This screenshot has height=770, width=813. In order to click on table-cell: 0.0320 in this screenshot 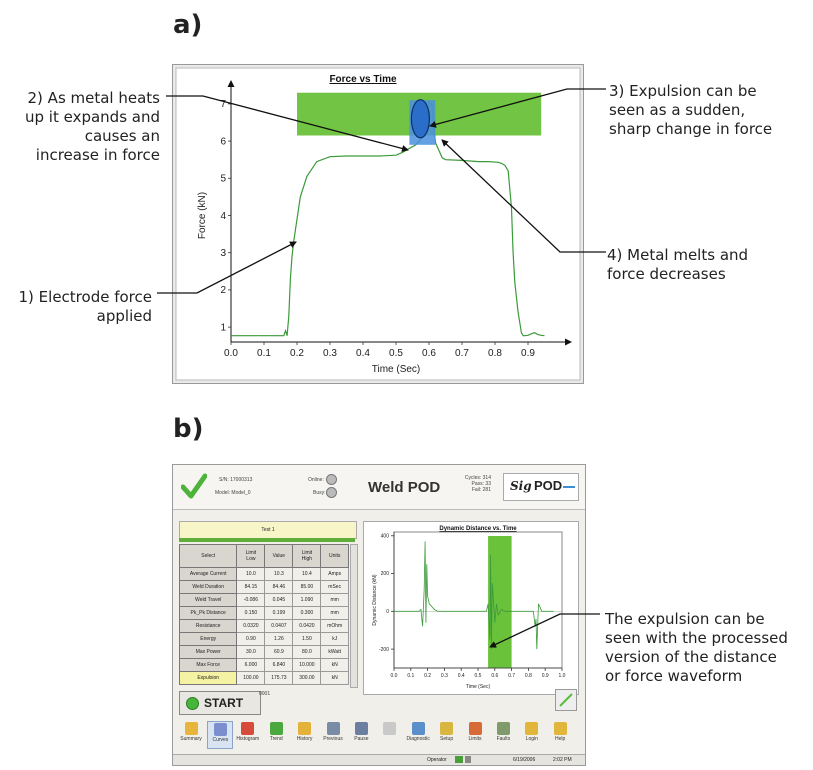, I will do `click(251, 626)`.